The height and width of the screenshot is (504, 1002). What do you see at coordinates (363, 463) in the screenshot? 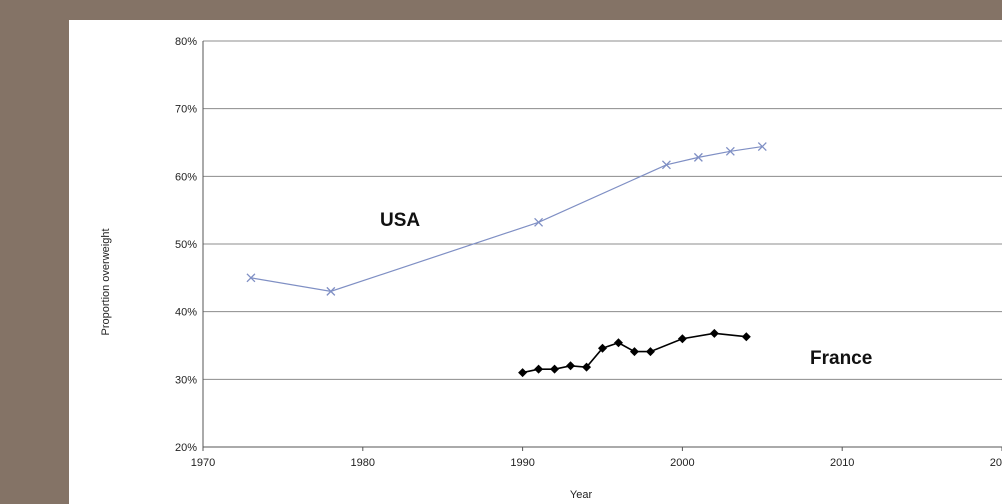
I see `x-tick-label: 1980` at bounding box center [363, 463].